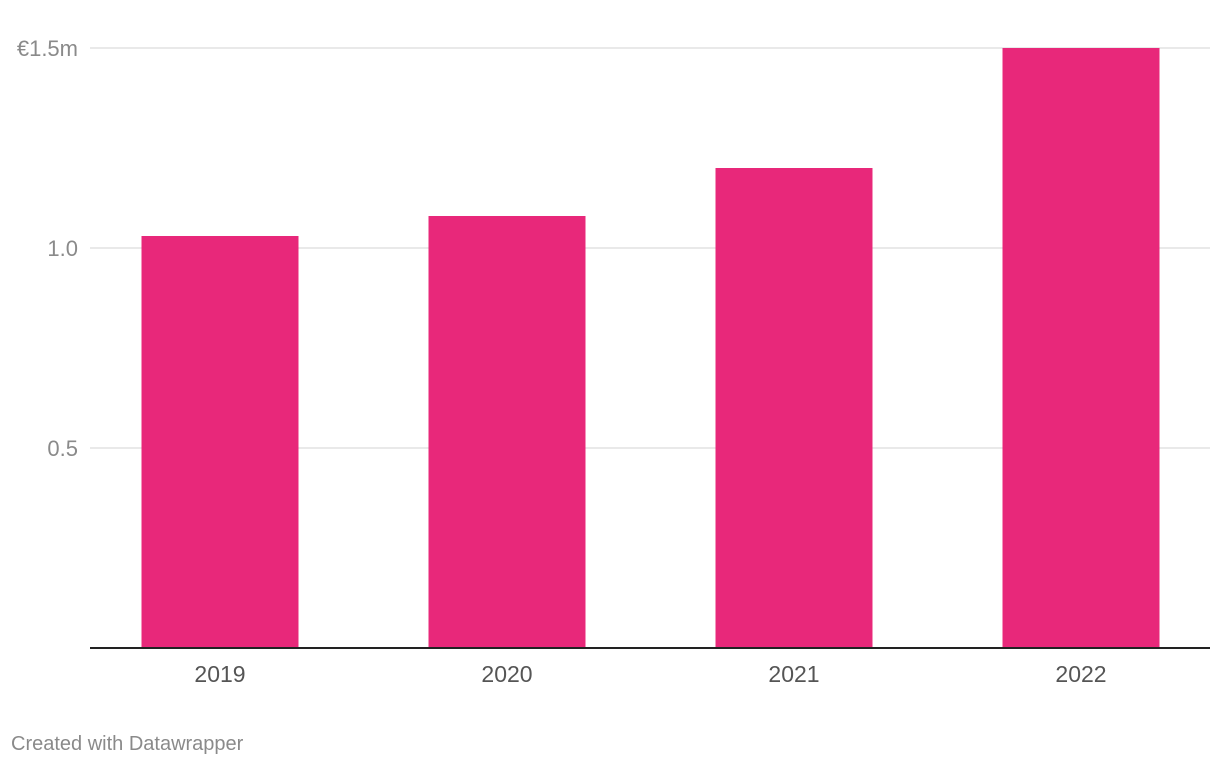 The image size is (1220, 770). What do you see at coordinates (1080, 674) in the screenshot?
I see `x-tick-label: 2022` at bounding box center [1080, 674].